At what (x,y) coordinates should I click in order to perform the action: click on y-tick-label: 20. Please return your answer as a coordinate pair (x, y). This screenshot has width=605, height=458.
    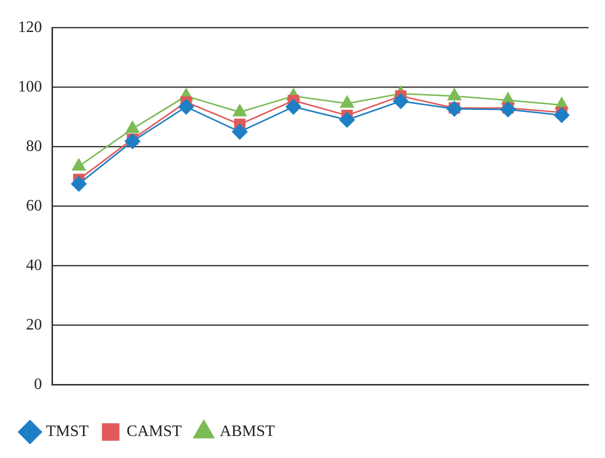
    Looking at the image, I should click on (34, 325).